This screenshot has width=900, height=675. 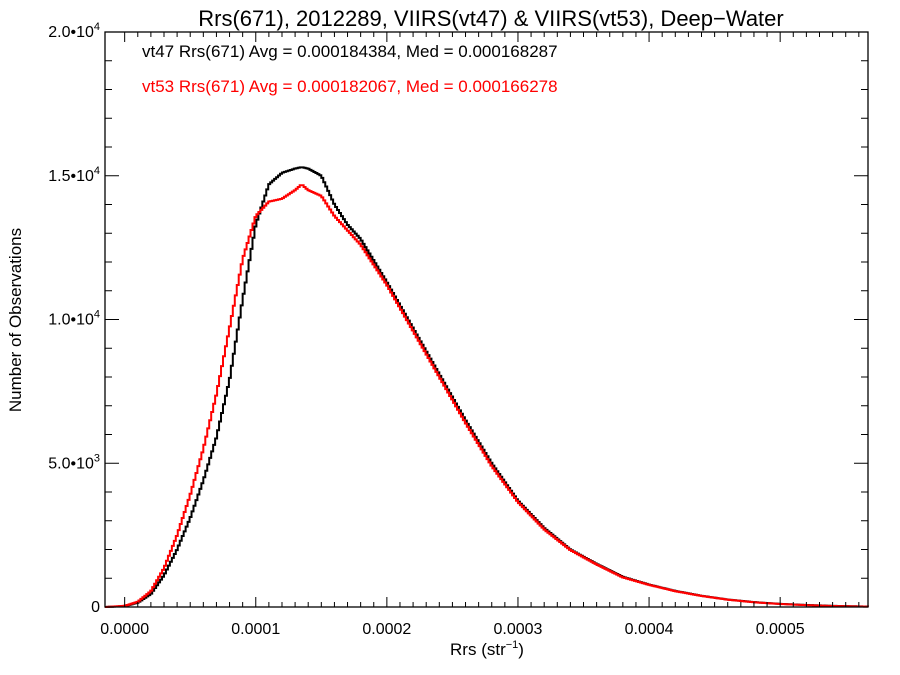 What do you see at coordinates (71, 463) in the screenshot?
I see `y-tick-mantissa: 5.0•10` at bounding box center [71, 463].